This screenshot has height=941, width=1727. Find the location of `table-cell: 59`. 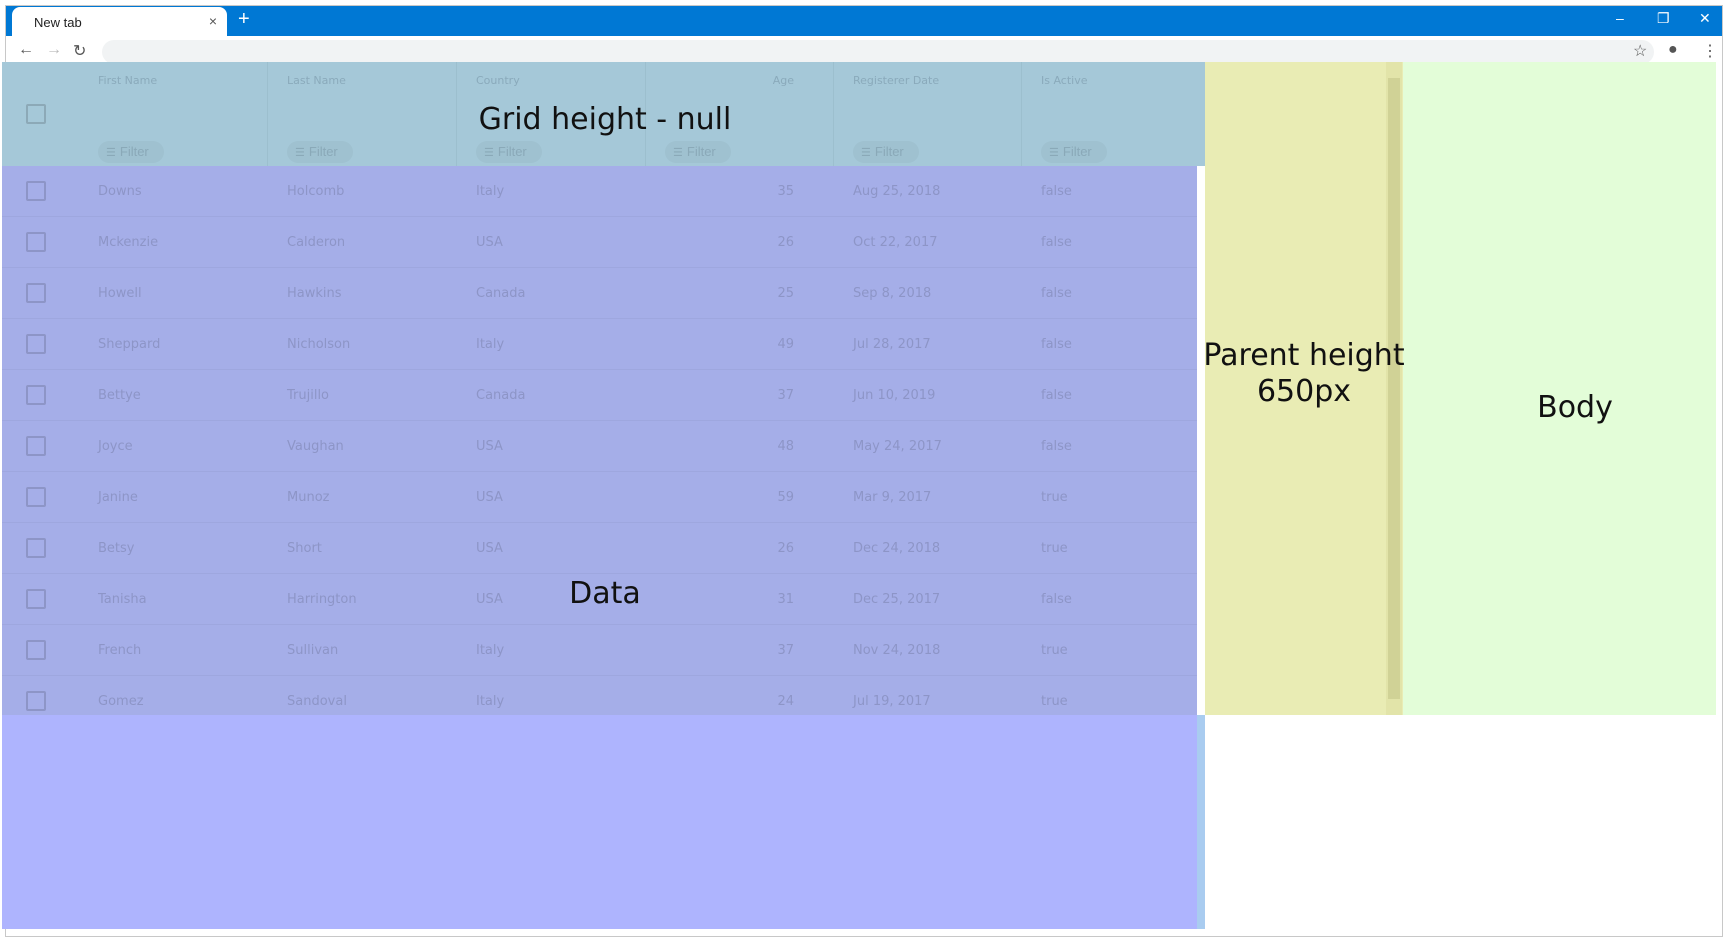

table-cell: 59 is located at coordinates (785, 497).